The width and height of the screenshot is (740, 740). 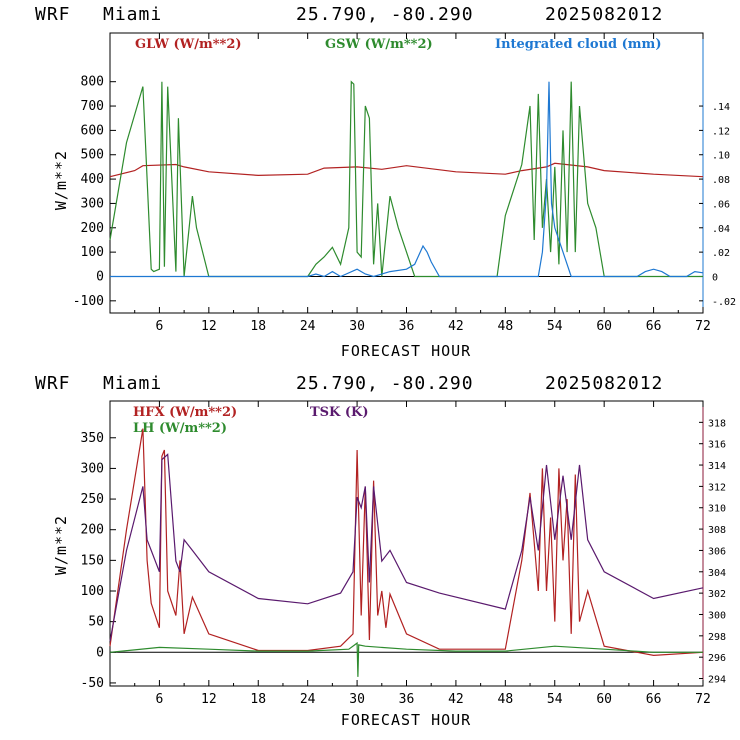 I want to click on y2-axis-ticks: 294 296 298 300 302 304 306 308 310 312 314 316 318, so click(x=712, y=552).